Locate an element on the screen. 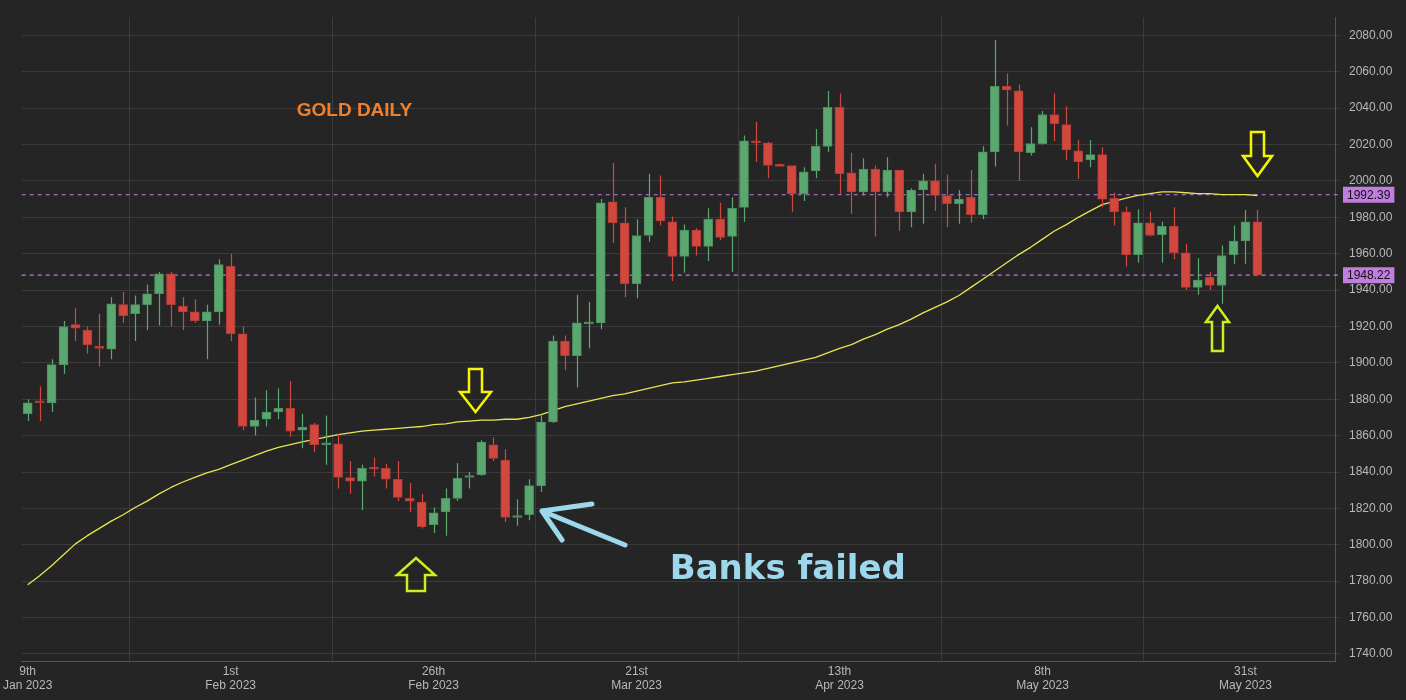  y-tick-label: 1900.00 is located at coordinates (1371, 362).